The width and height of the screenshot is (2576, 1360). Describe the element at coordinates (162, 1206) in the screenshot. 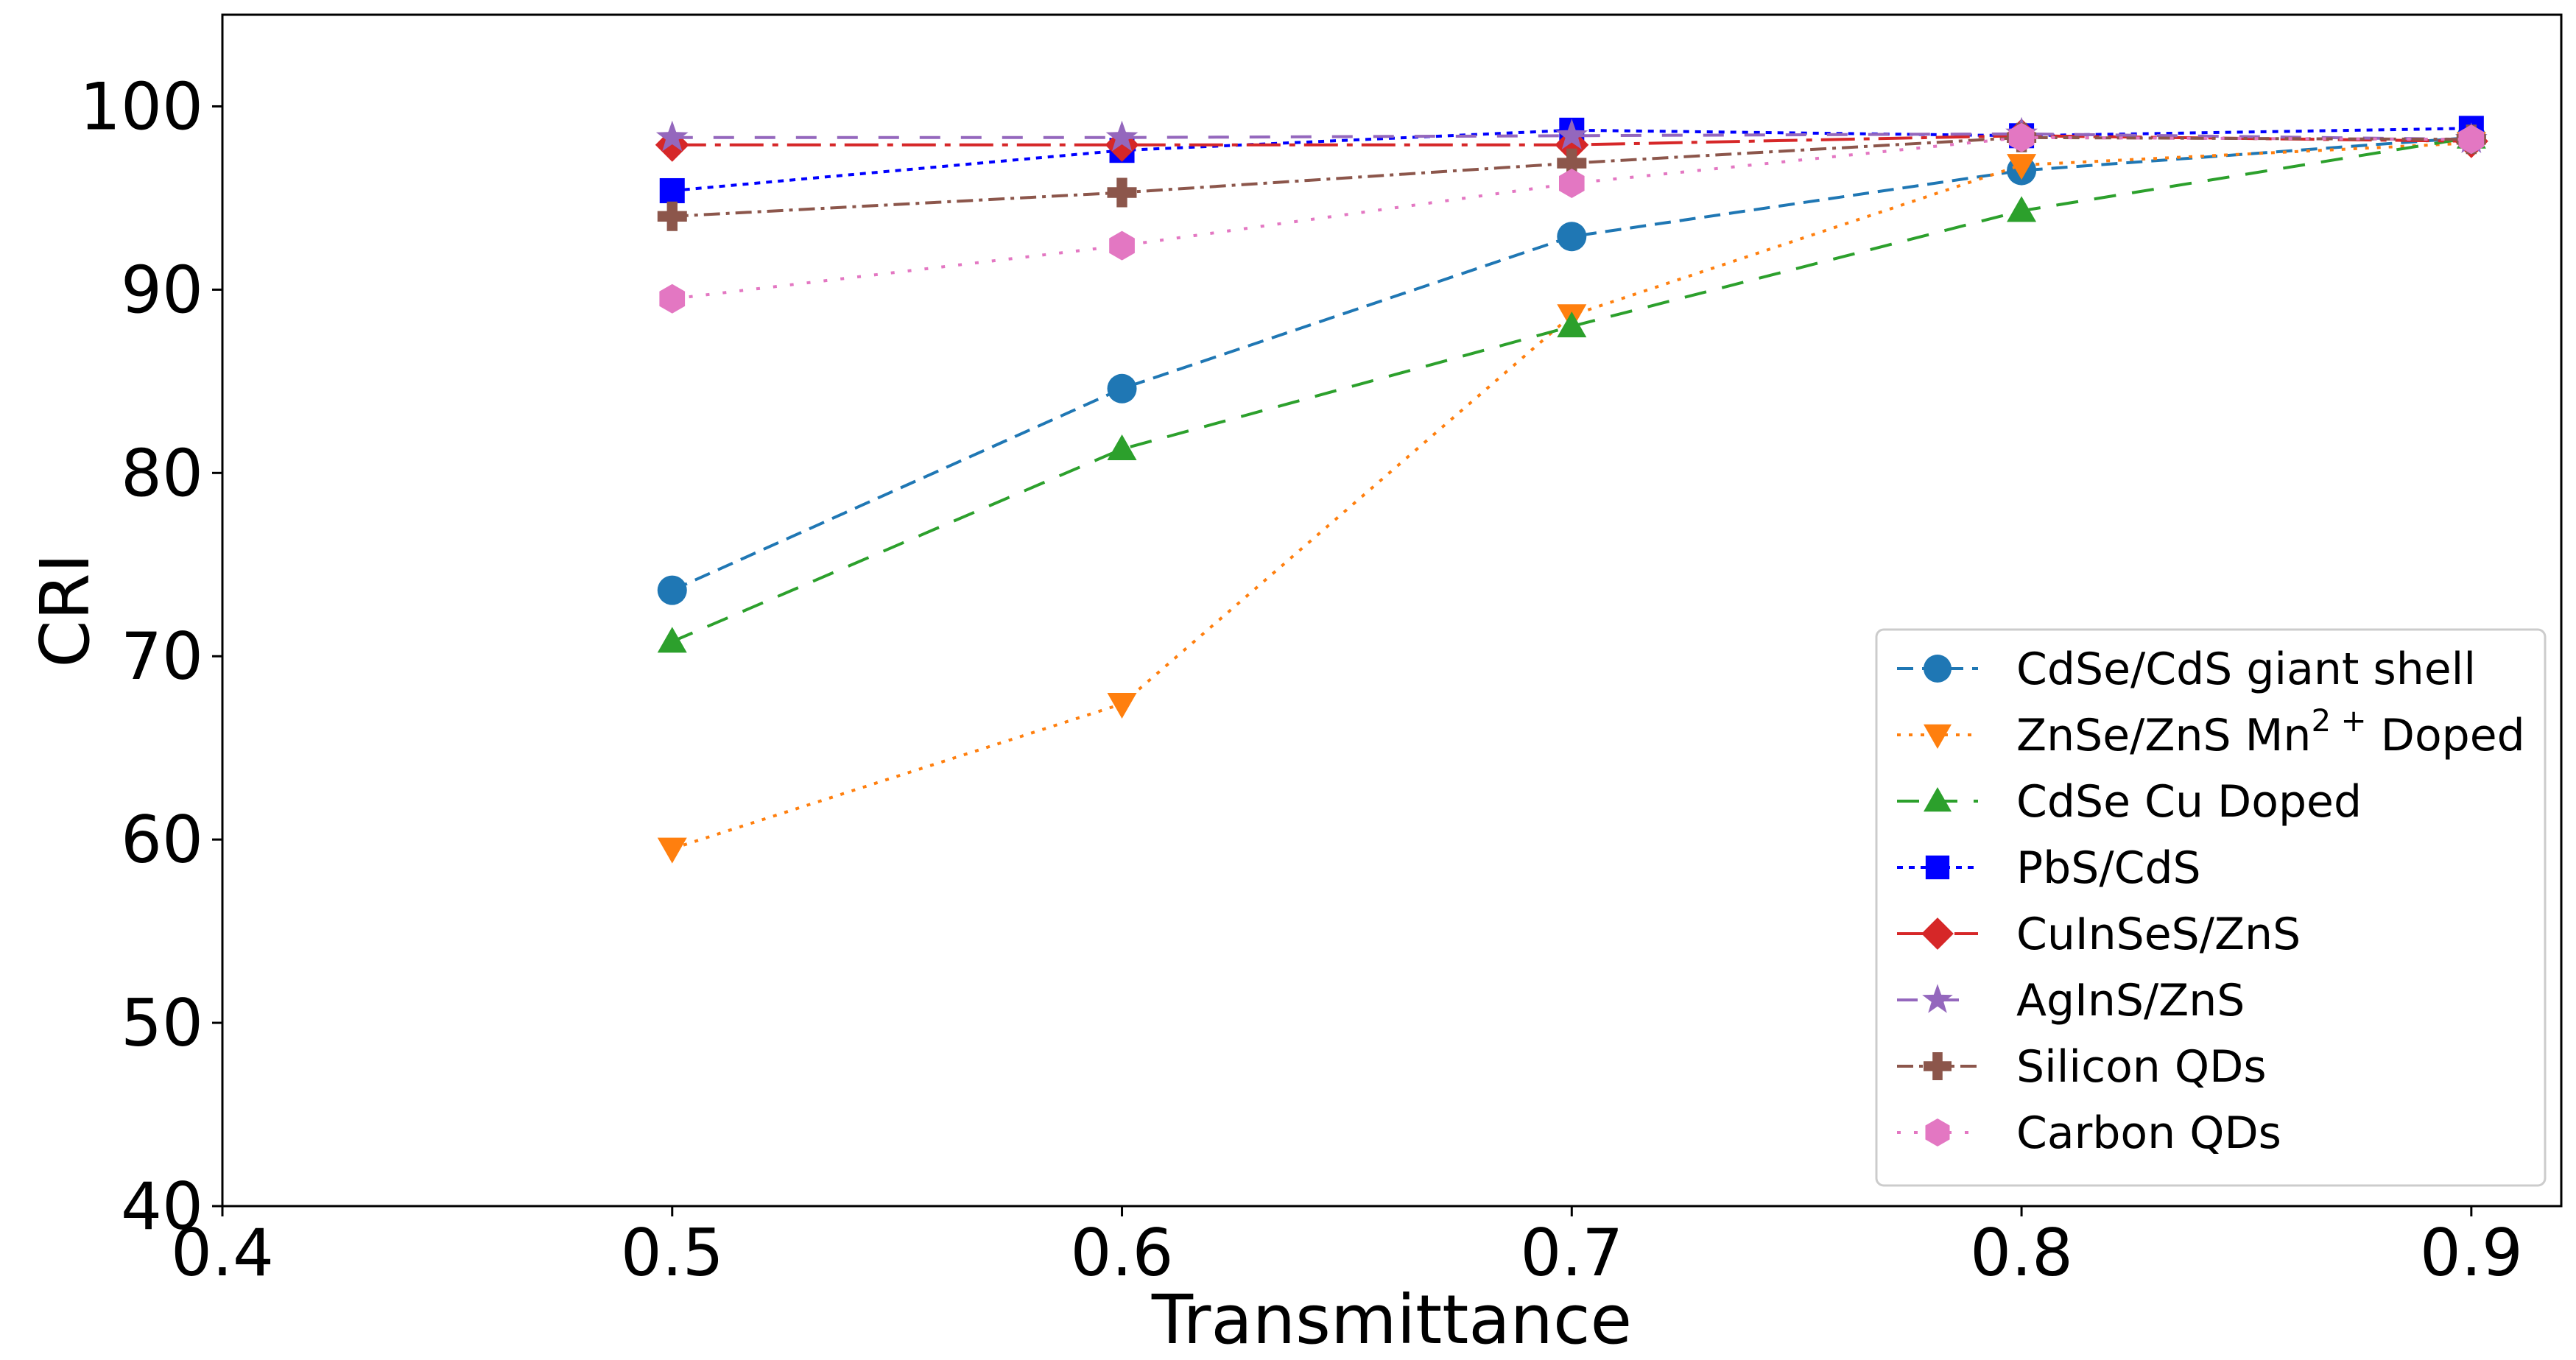

I see `y-tick-label: 40` at that location.